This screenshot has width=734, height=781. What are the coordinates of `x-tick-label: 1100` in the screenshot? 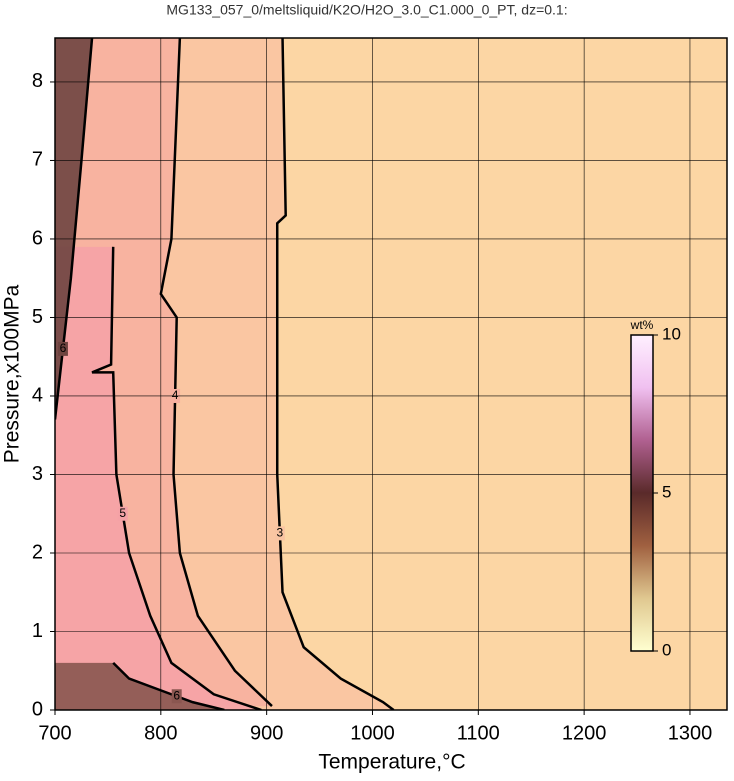 It's located at (478, 733).